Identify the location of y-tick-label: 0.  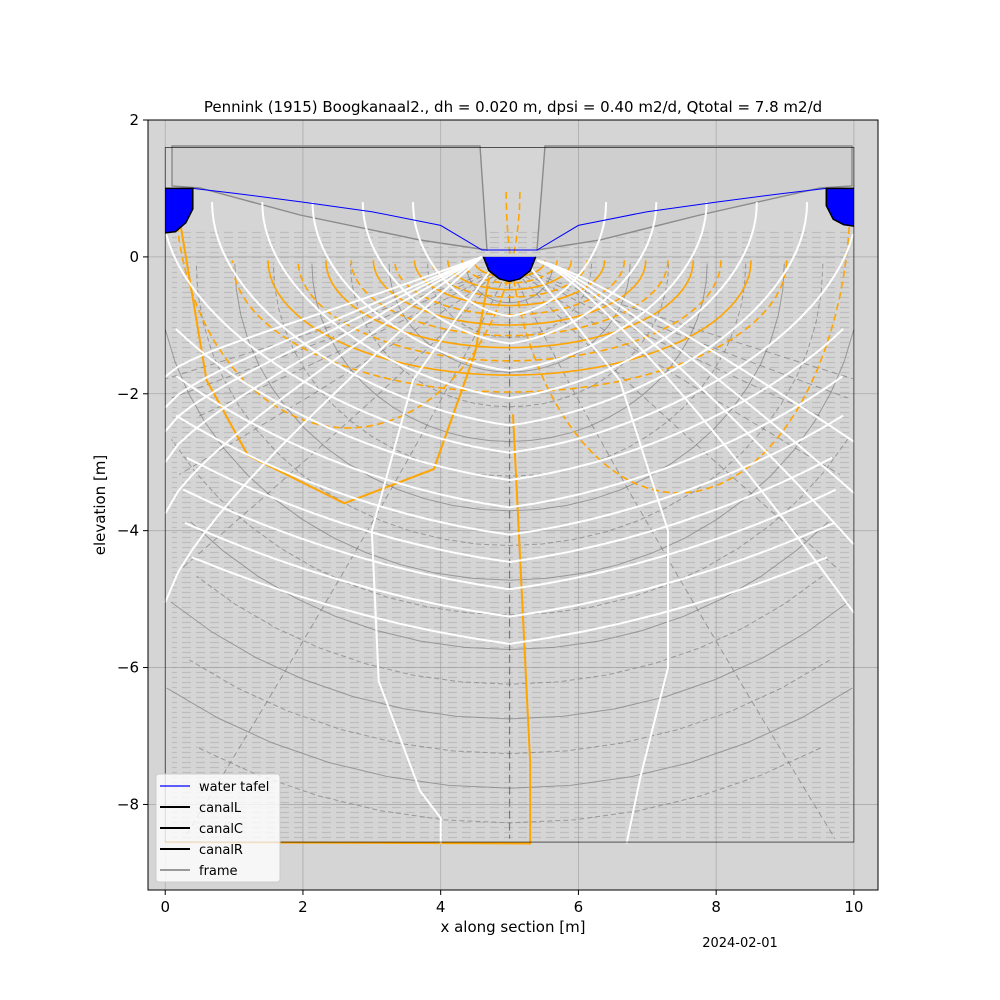
(134, 257).